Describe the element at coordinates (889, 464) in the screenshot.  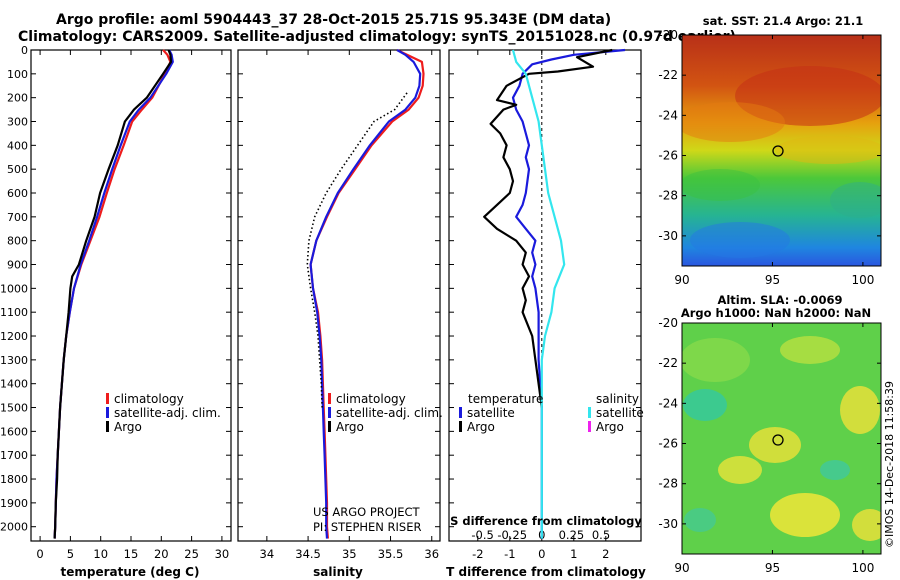
I see `imos-timestamp: ©IMOS 14-Dec-2018 11:58:39` at that location.